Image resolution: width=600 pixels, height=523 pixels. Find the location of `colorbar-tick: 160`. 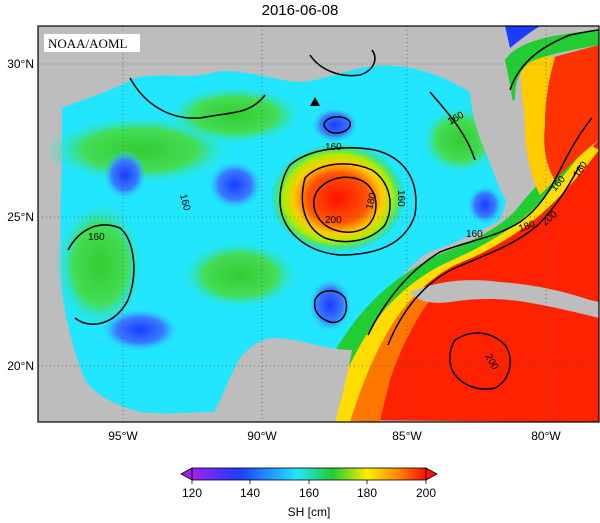

colorbar-tick: 160 is located at coordinates (309, 493).